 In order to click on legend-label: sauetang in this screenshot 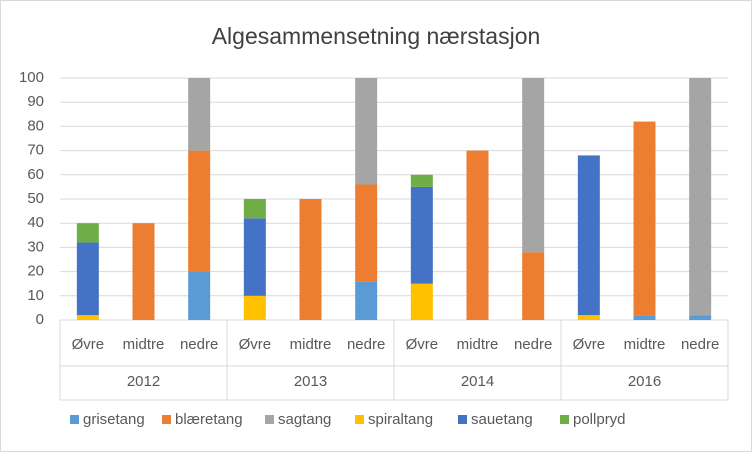, I will do `click(502, 419)`.